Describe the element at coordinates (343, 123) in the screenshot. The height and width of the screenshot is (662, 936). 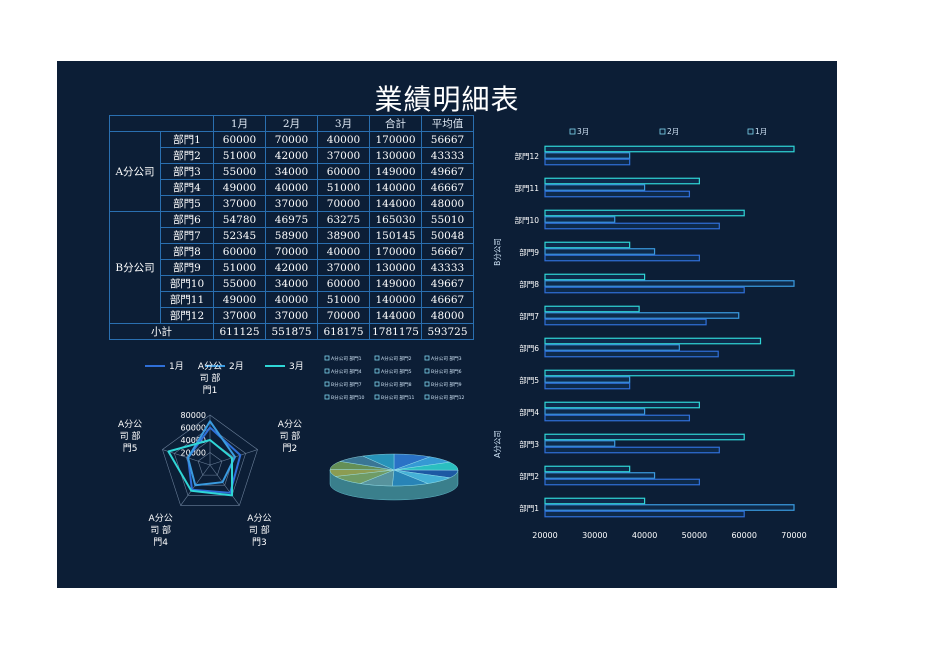
I see `header-cell: 3月` at that location.